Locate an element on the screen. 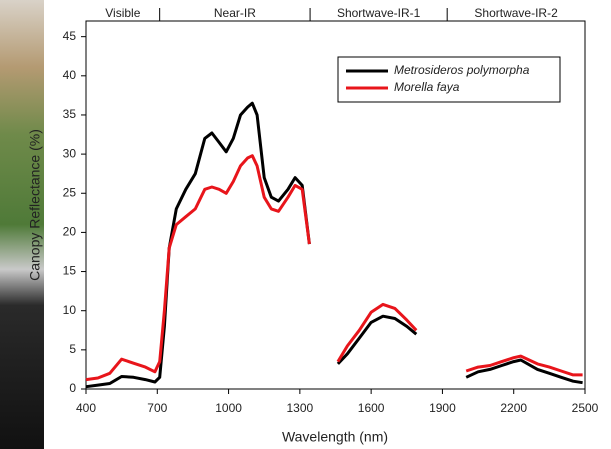  x-tick-label: 1600 is located at coordinates (371, 408).